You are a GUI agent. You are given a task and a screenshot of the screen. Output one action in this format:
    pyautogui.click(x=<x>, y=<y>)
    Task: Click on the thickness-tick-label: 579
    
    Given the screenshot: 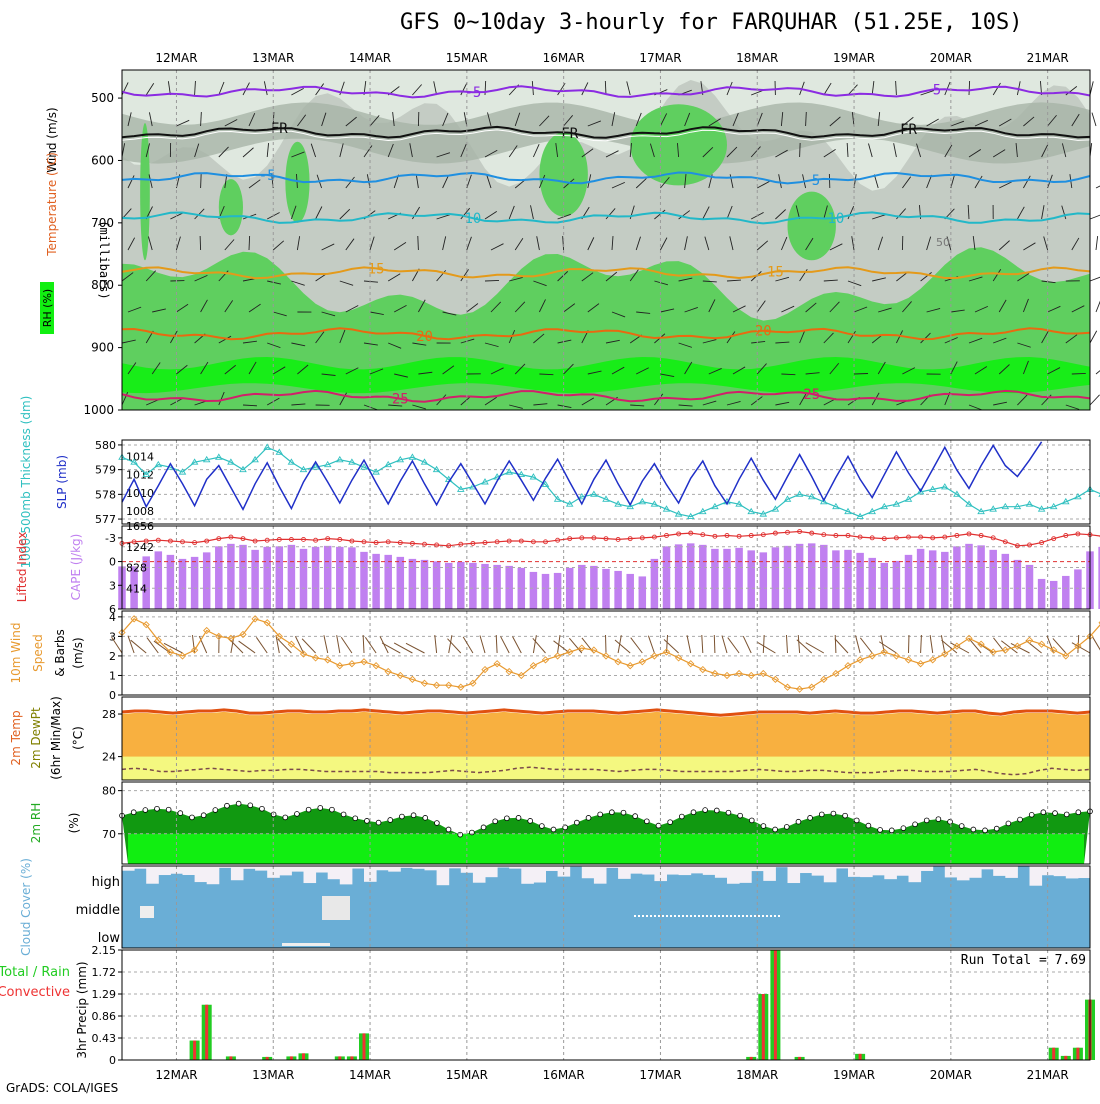 What is the action you would take?
    pyautogui.click(x=105, y=470)
    